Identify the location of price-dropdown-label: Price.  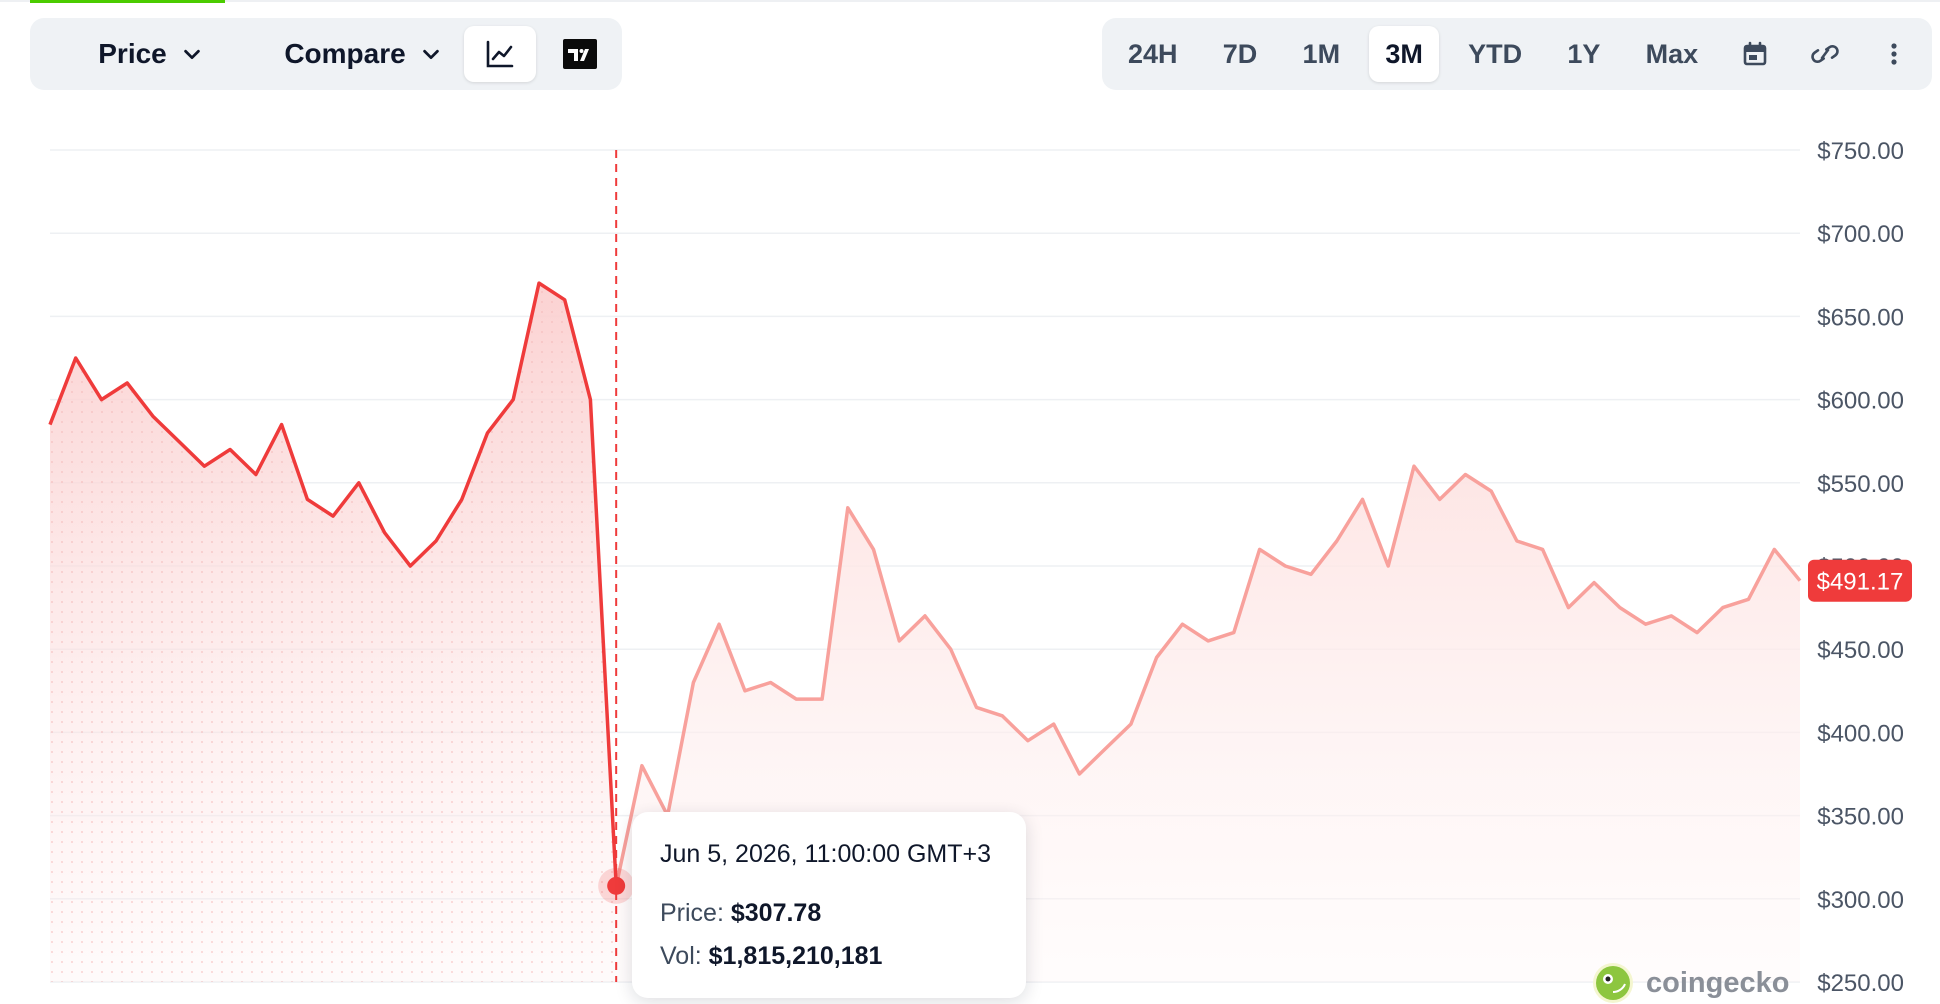
(132, 53).